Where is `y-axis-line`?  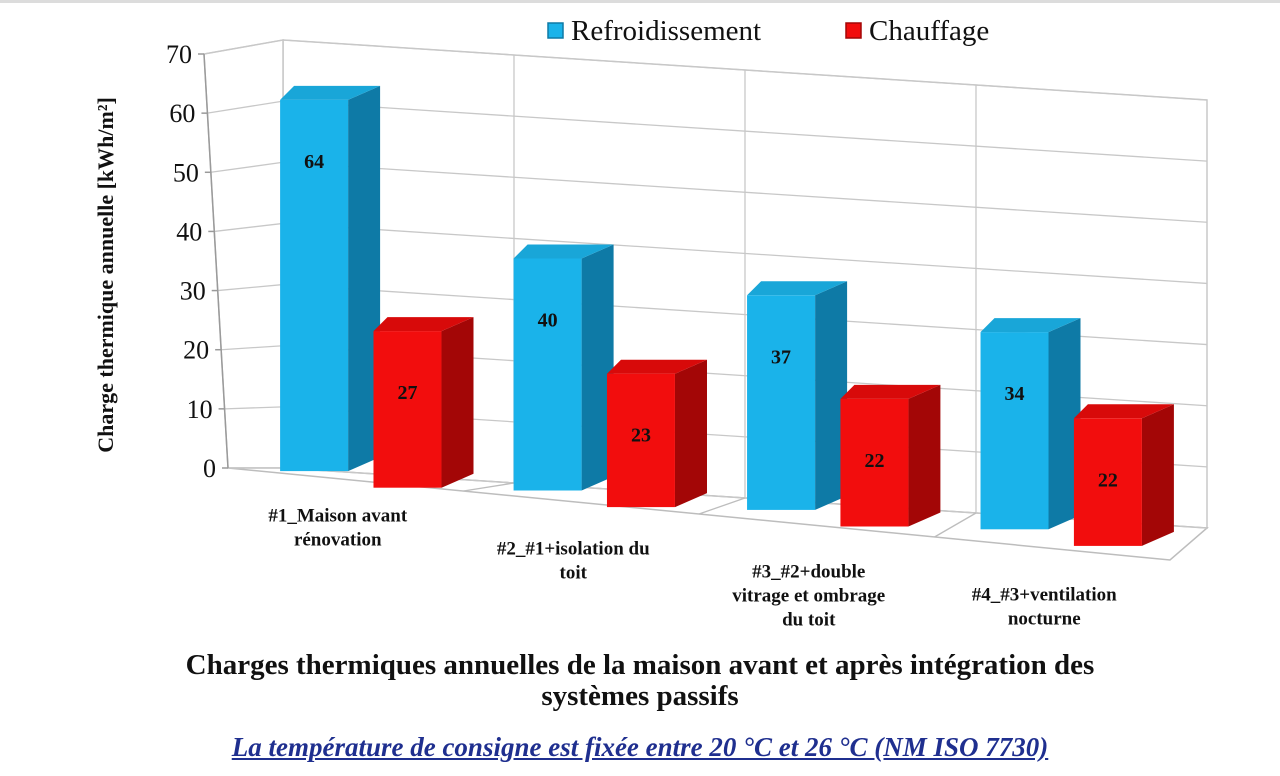 y-axis-line is located at coordinates (216, 261).